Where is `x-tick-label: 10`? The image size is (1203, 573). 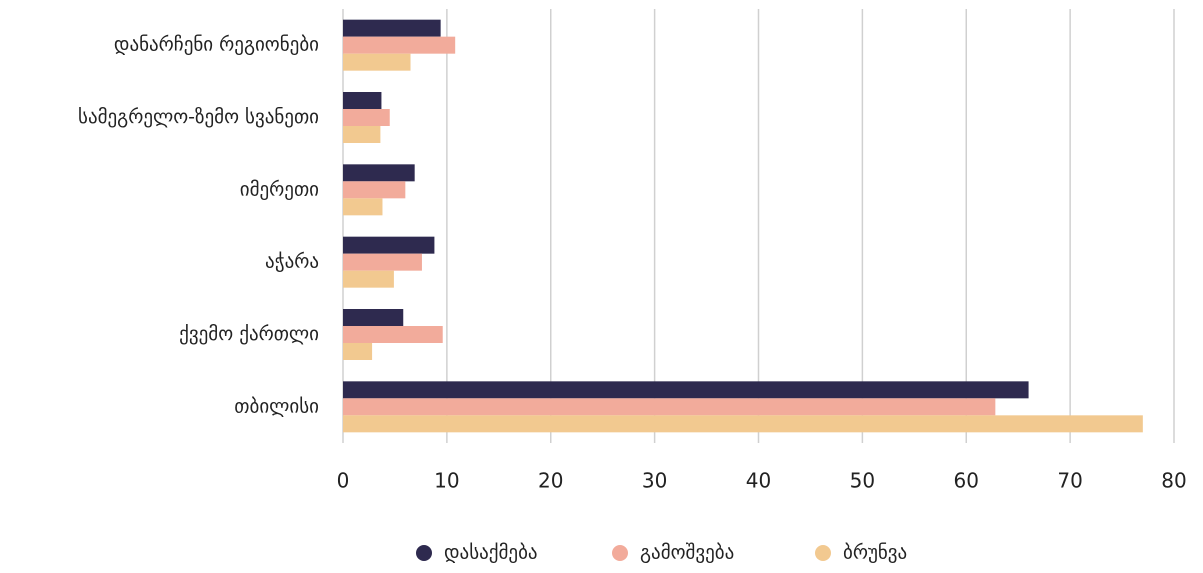 x-tick-label: 10 is located at coordinates (446, 481).